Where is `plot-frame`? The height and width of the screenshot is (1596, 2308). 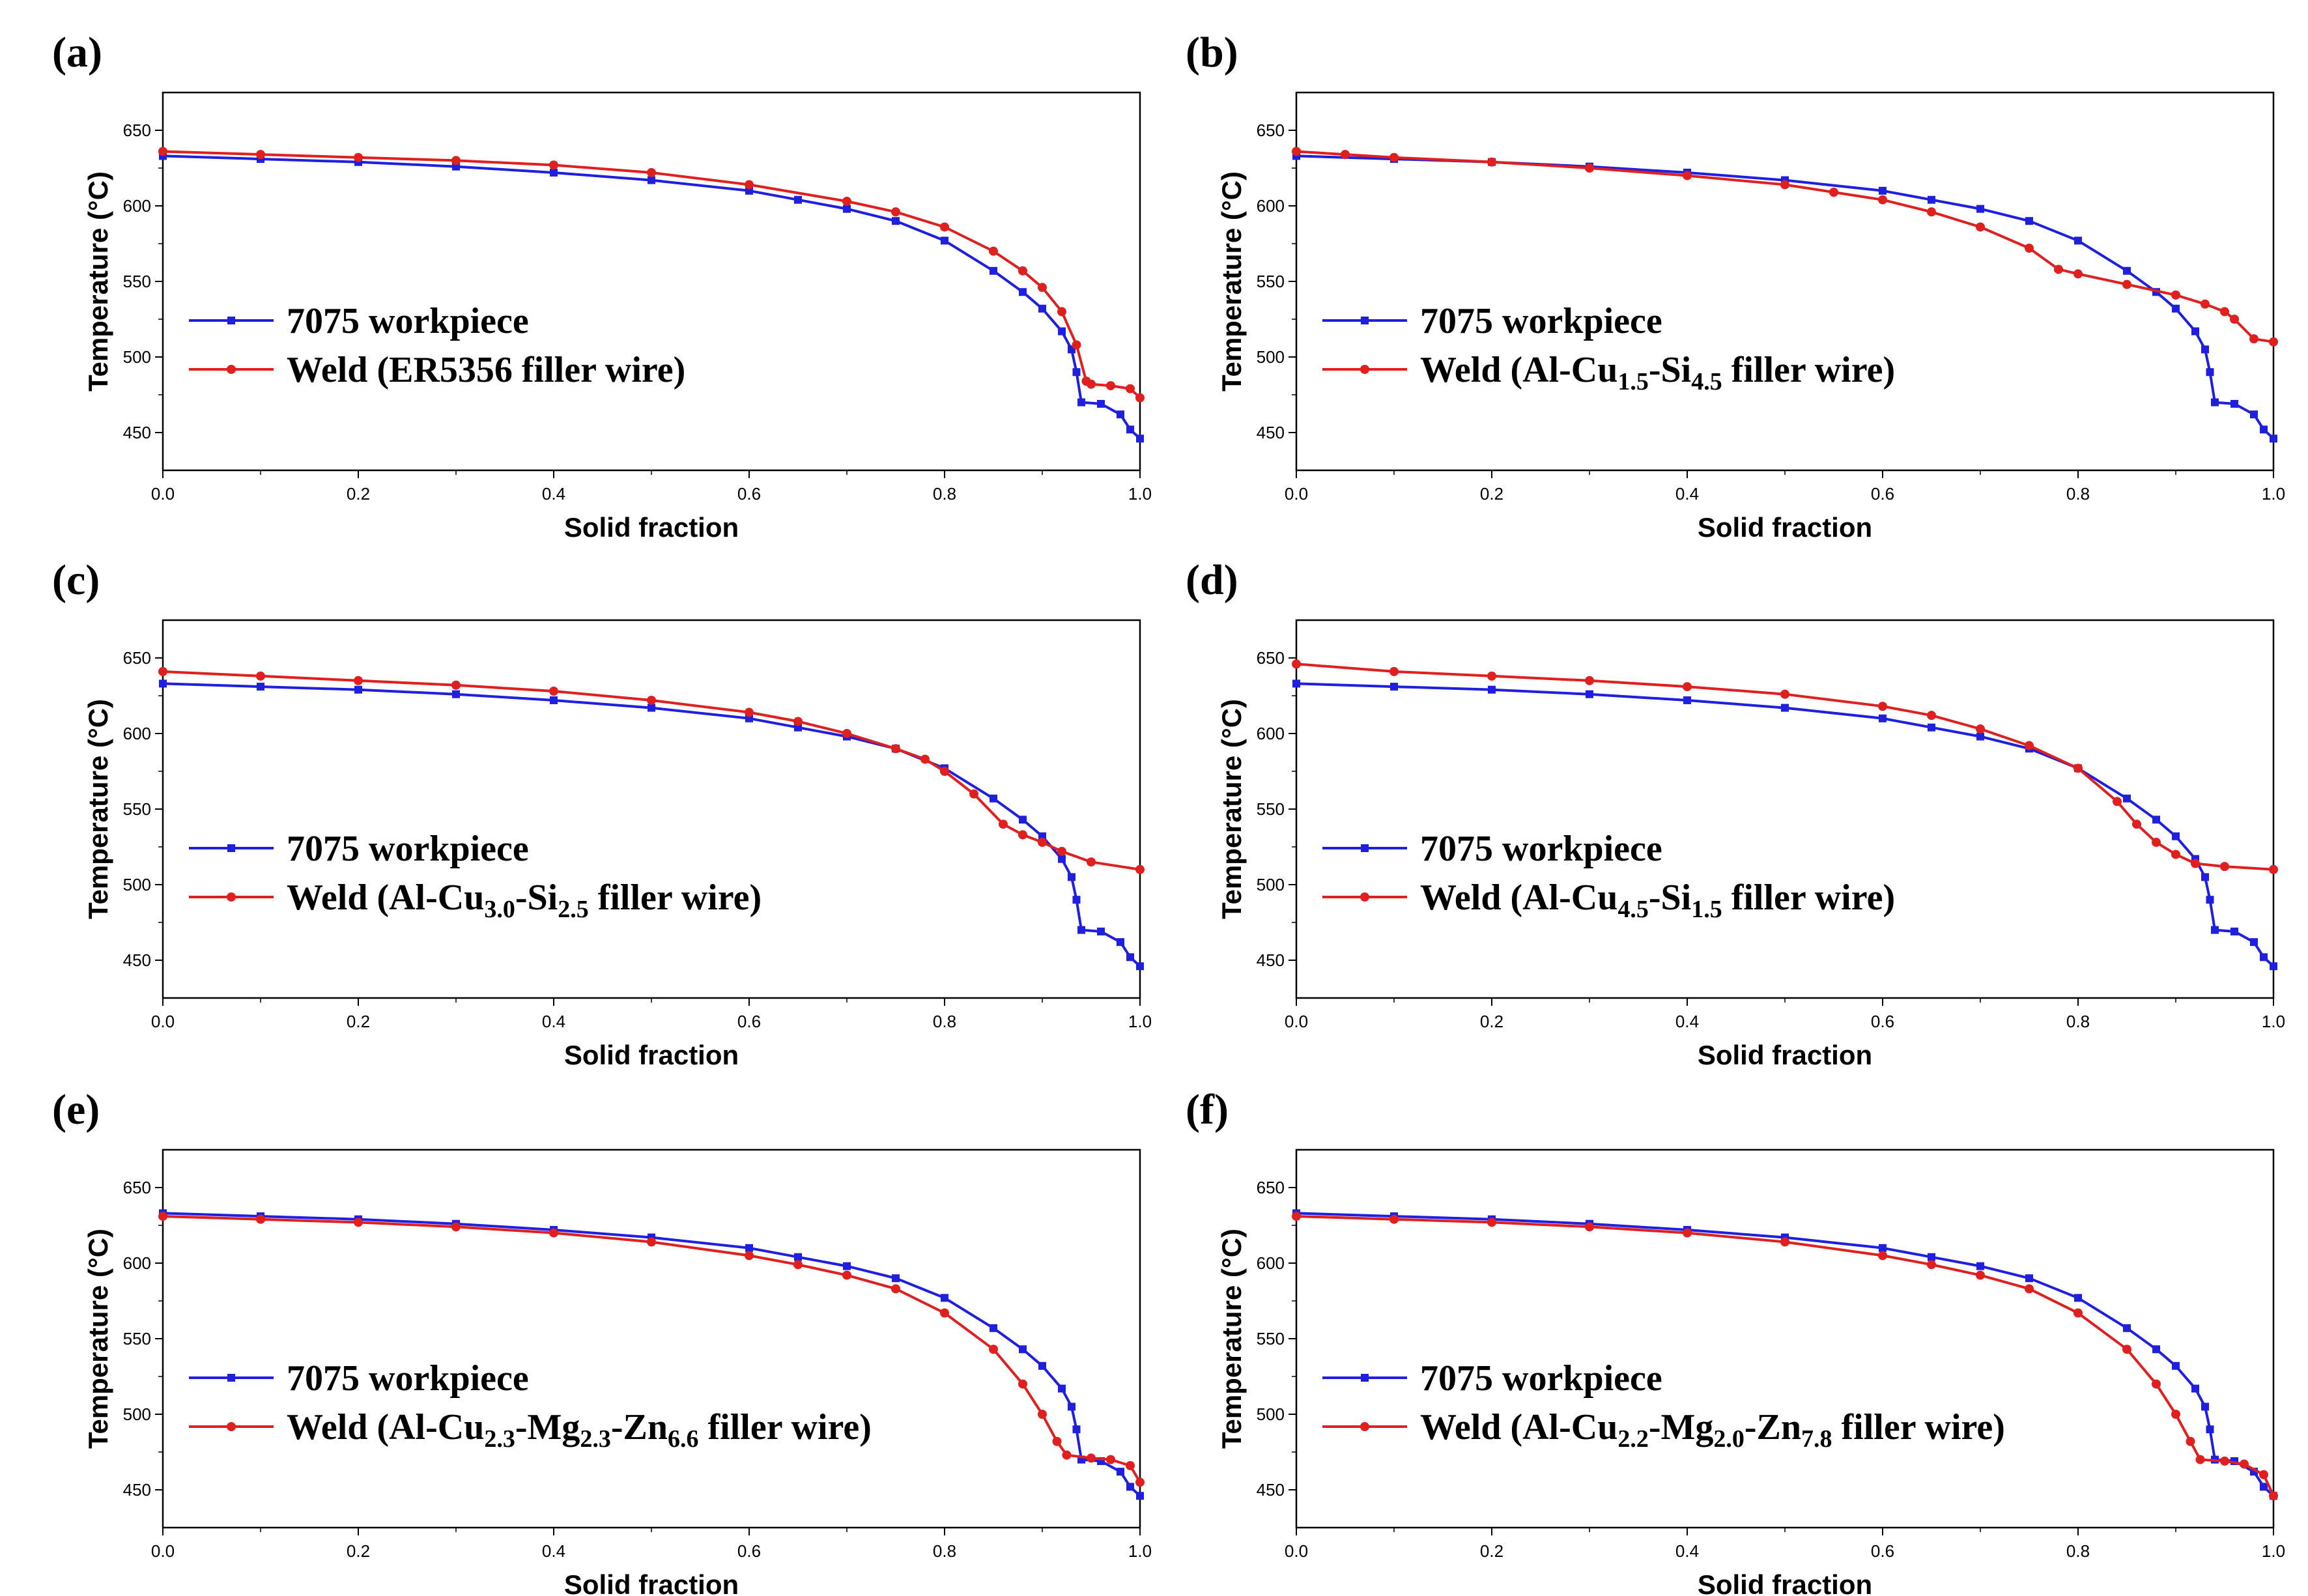
plot-frame is located at coordinates (1785, 809).